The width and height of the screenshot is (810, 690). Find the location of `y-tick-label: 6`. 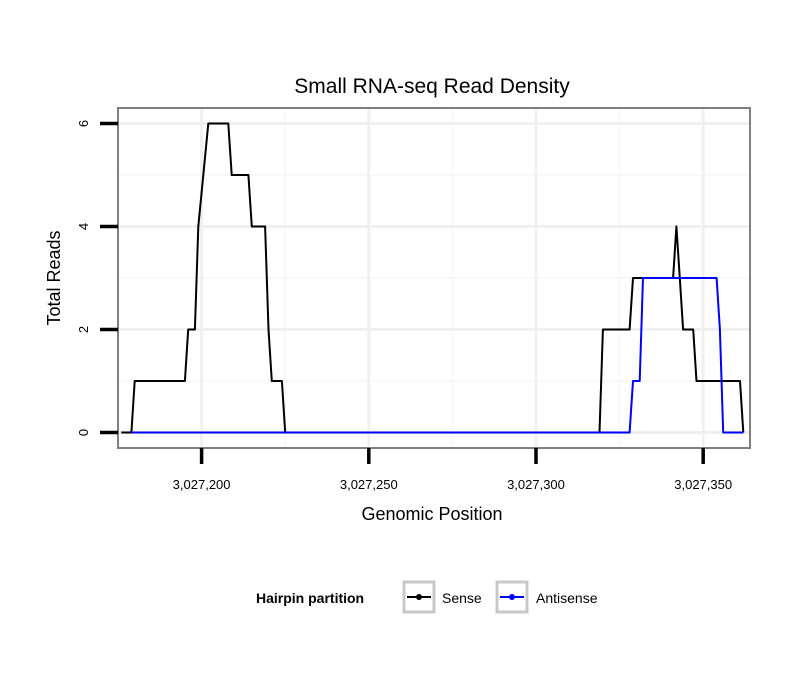

y-tick-label: 6 is located at coordinates (83, 123).